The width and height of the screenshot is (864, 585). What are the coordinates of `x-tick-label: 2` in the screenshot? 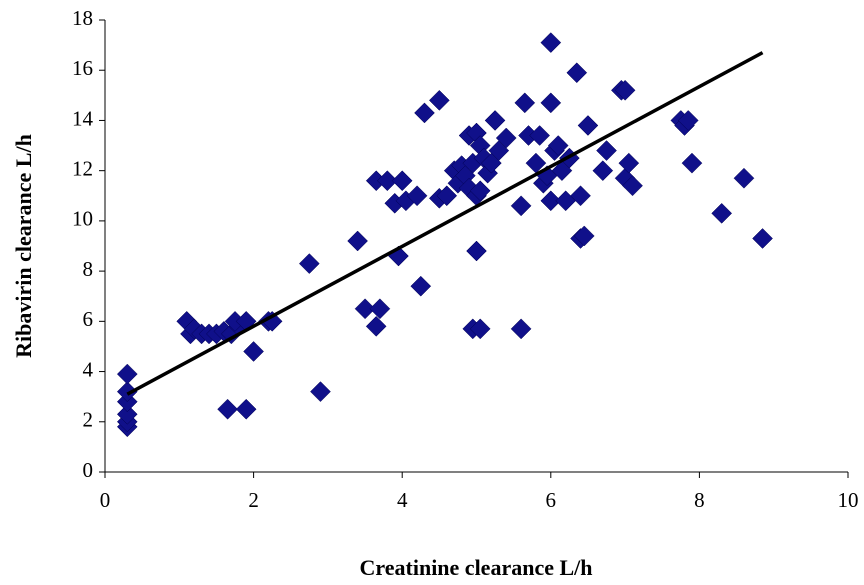 It's located at (253, 500).